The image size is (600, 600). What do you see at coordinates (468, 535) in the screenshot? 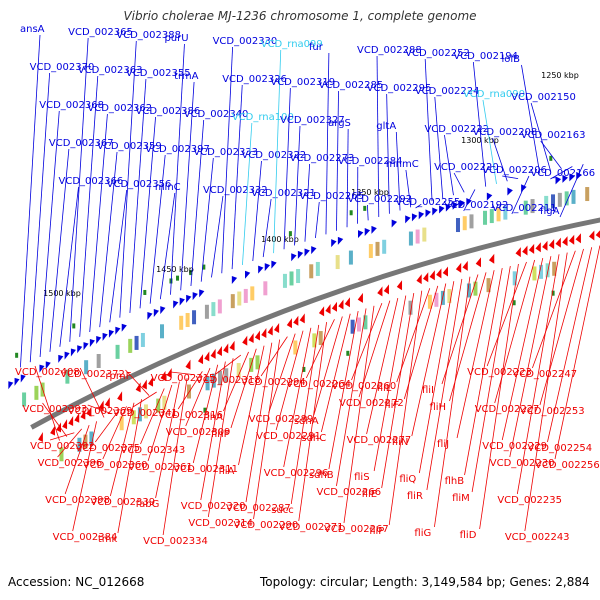
I see `gene-label: fliD` at bounding box center [468, 535].